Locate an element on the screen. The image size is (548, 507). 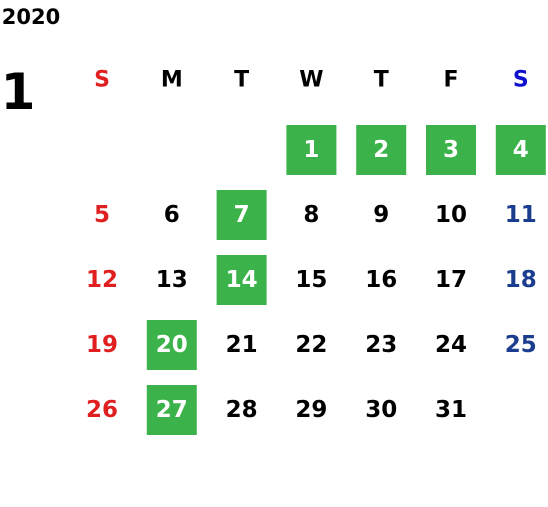
day-number: 12 is located at coordinates (102, 280).